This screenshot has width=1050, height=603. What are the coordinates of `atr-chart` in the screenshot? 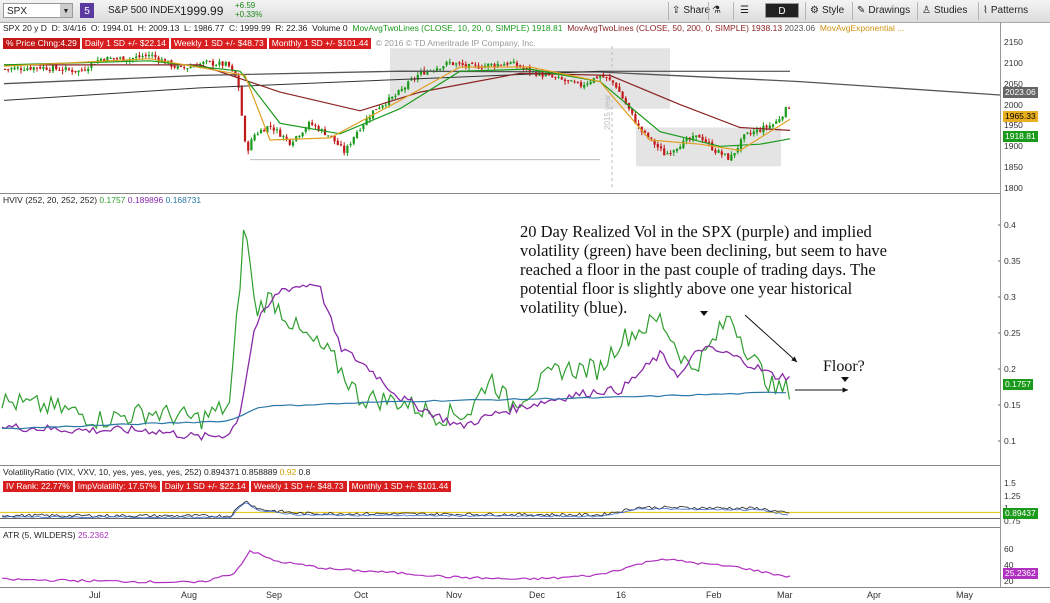 It's located at (396, 566).